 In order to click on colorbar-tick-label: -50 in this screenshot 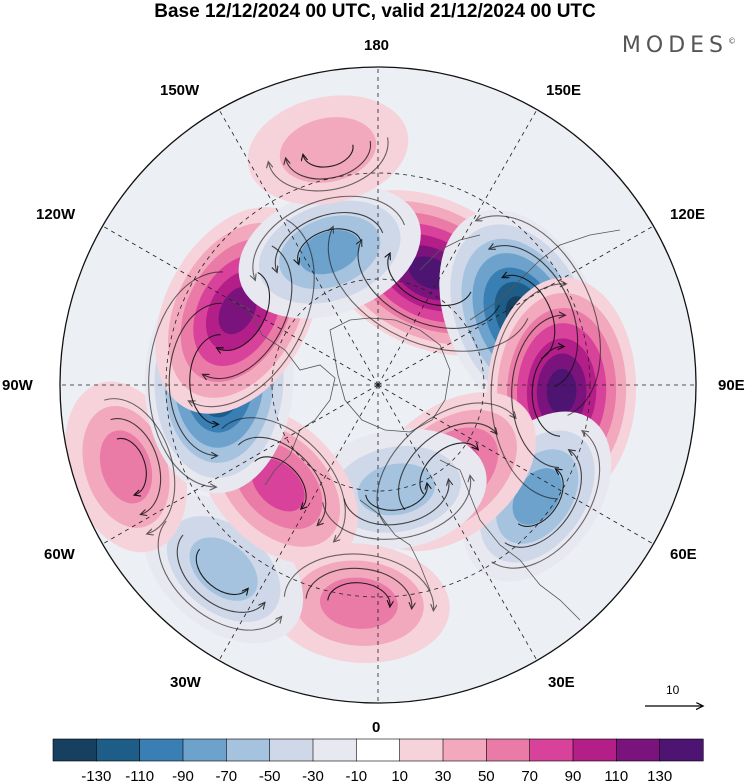, I will do `click(270, 775)`.